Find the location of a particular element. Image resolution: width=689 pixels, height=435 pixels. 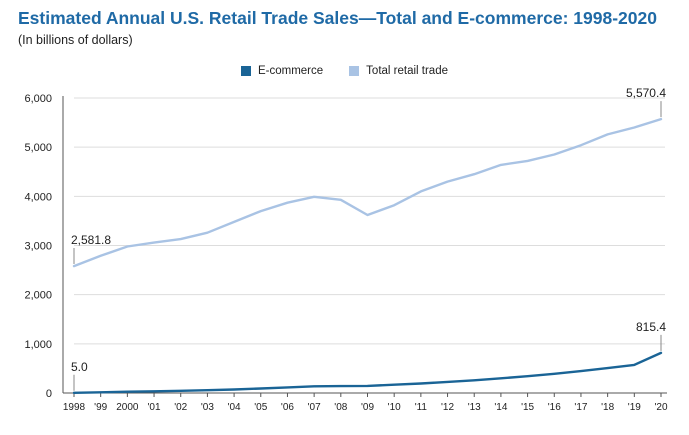

y-tick-label: 4,000 is located at coordinates (38, 197).